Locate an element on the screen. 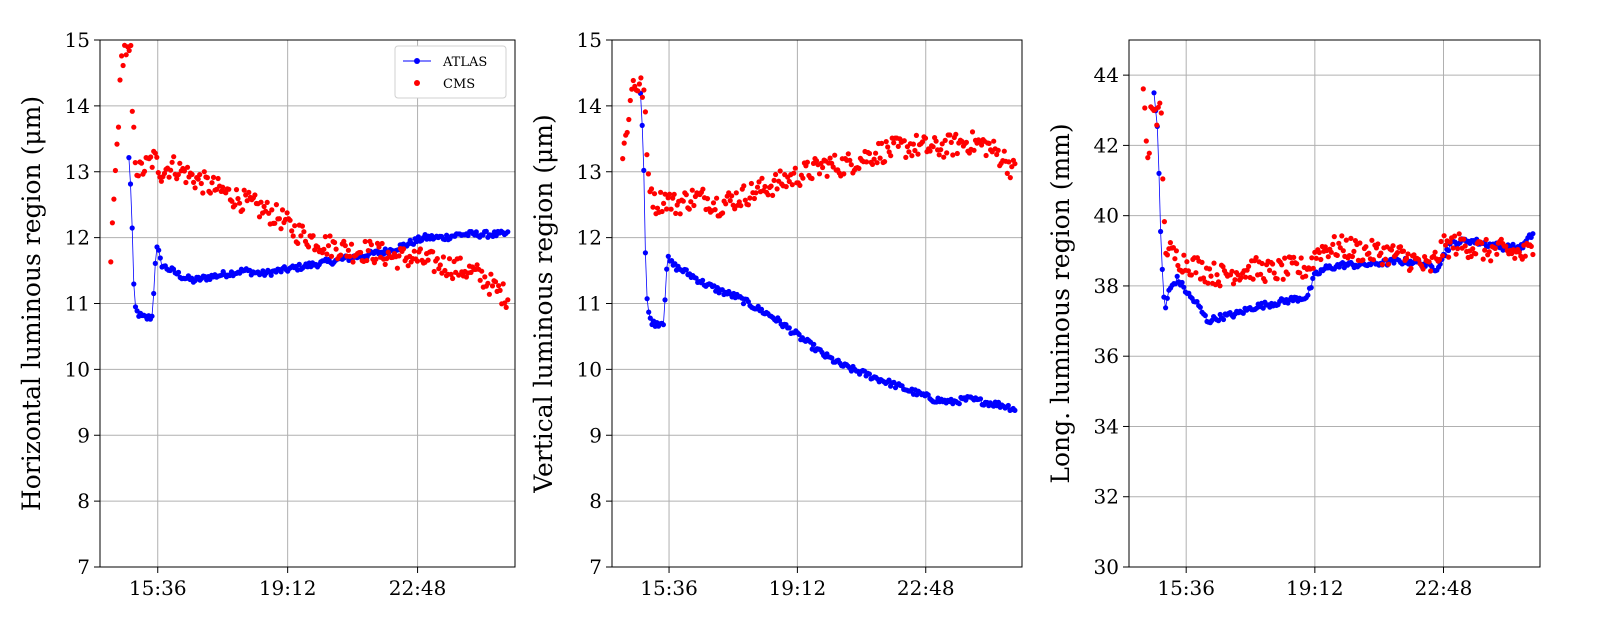 Image resolution: width=1600 pixels, height=640 pixels. x-tick-label: 19:12 is located at coordinates (798, 588).